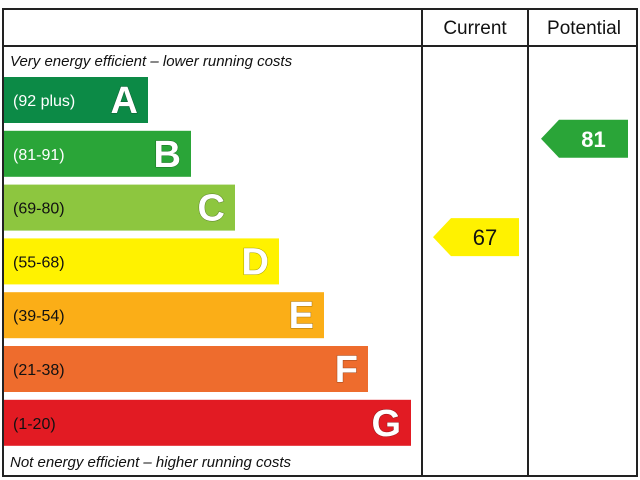  I want to click on band-range-f: (21-38), so click(39, 370).